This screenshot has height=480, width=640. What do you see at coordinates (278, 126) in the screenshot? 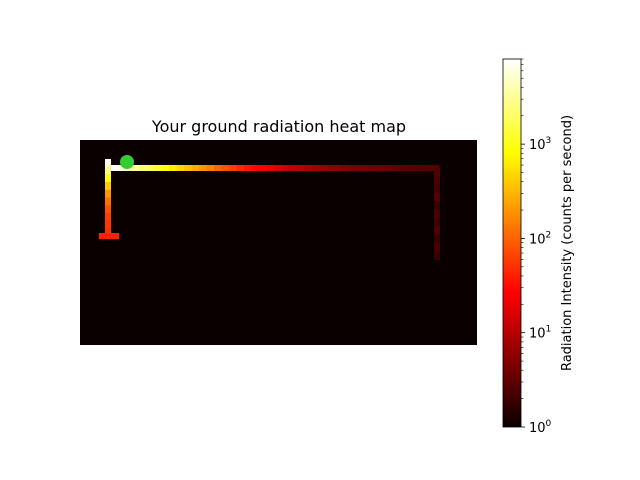
I see `chart-title: Your ground radiation heat map` at bounding box center [278, 126].